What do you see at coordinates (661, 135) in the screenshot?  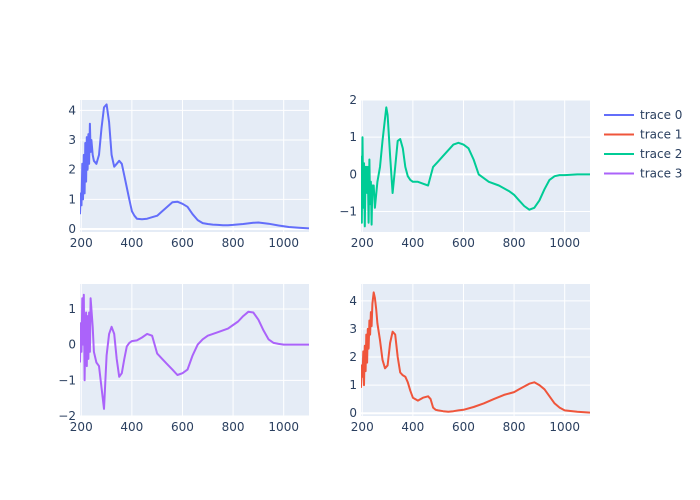 I see `legend-label: trace 1` at bounding box center [661, 135].